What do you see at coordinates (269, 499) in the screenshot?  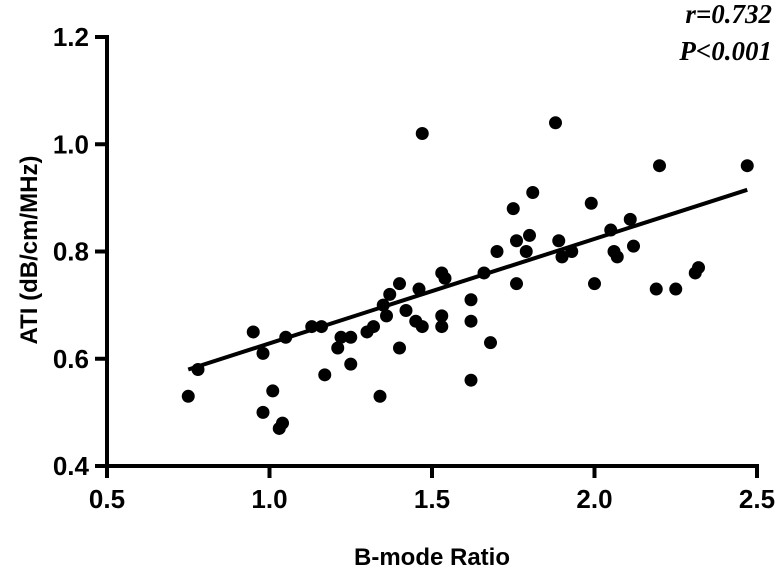 I see `x-tick-label: 1.0` at bounding box center [269, 499].